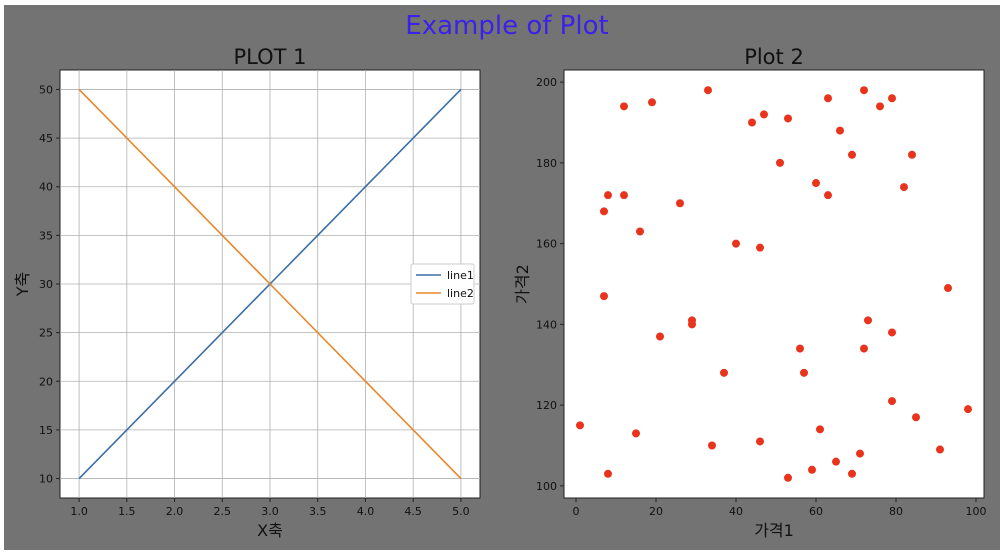 This screenshot has width=1004, height=555. Describe the element at coordinates (22, 285) in the screenshot. I see `plot-1-y-label: Y축` at that location.